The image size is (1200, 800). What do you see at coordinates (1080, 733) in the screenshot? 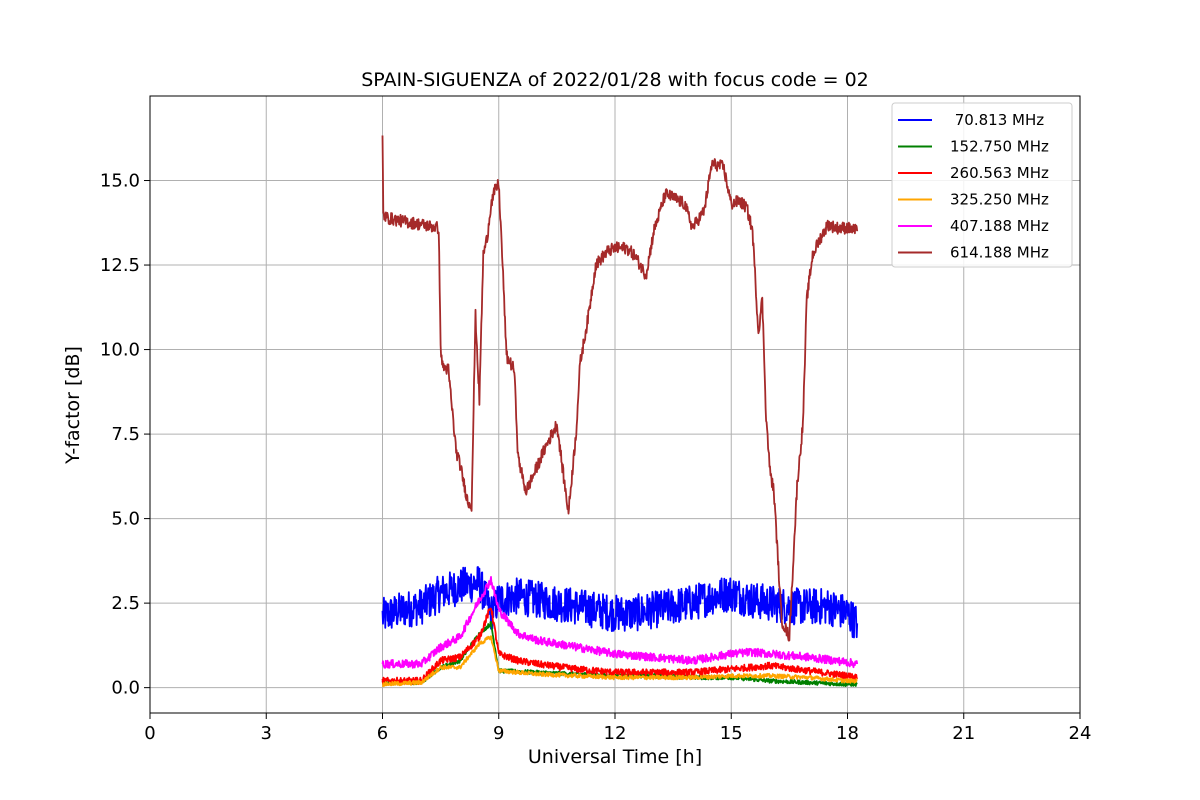
I see `x-tick-label: 24` at bounding box center [1080, 733].